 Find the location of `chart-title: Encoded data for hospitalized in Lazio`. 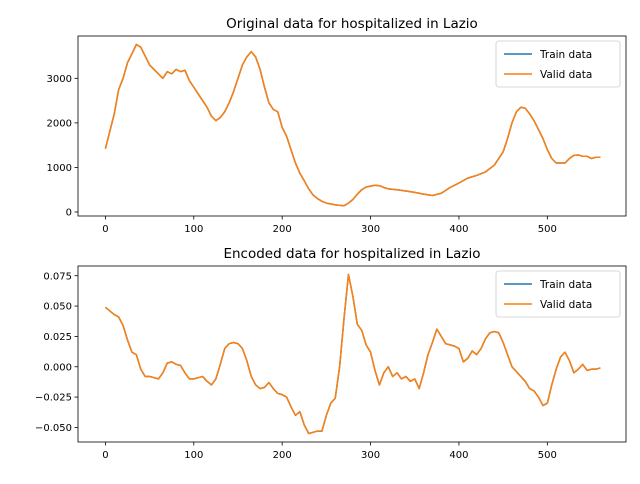

chart-title: Encoded data for hospitalized in Lazio is located at coordinates (351, 254).